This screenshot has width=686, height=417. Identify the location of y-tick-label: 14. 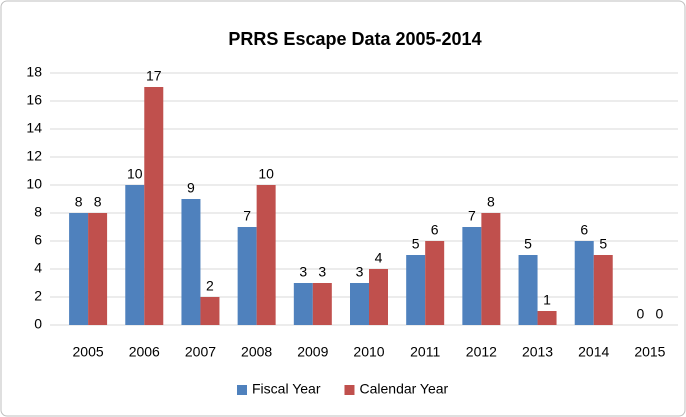
(34, 128).